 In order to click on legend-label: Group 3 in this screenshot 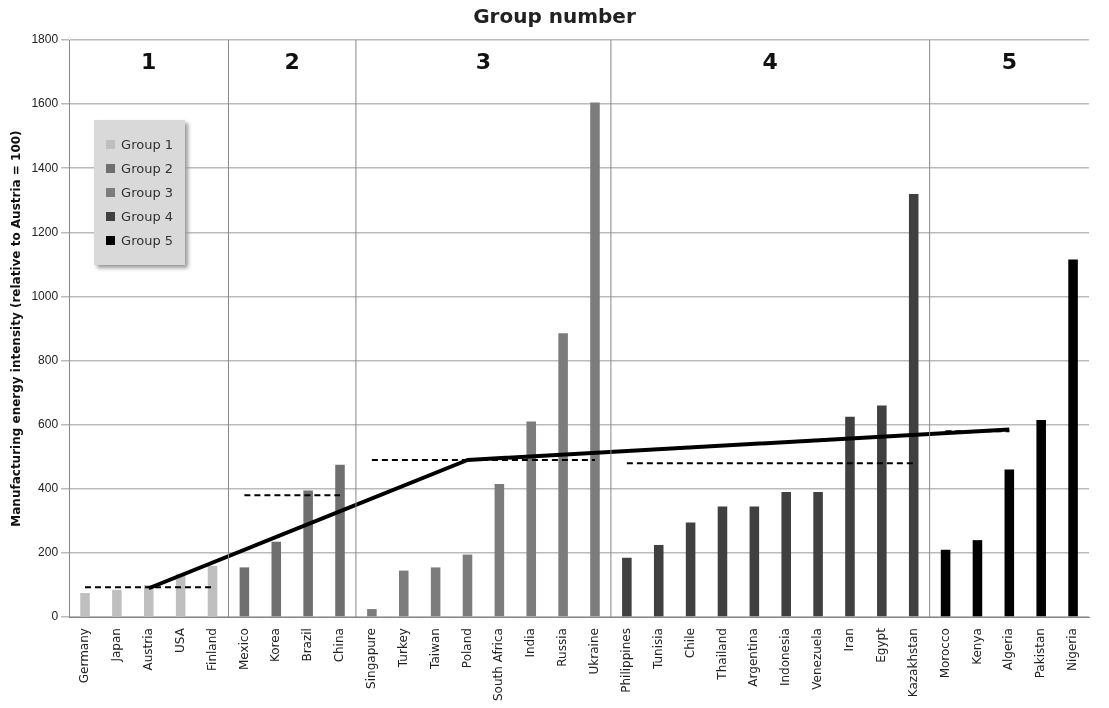, I will do `click(147, 192)`.